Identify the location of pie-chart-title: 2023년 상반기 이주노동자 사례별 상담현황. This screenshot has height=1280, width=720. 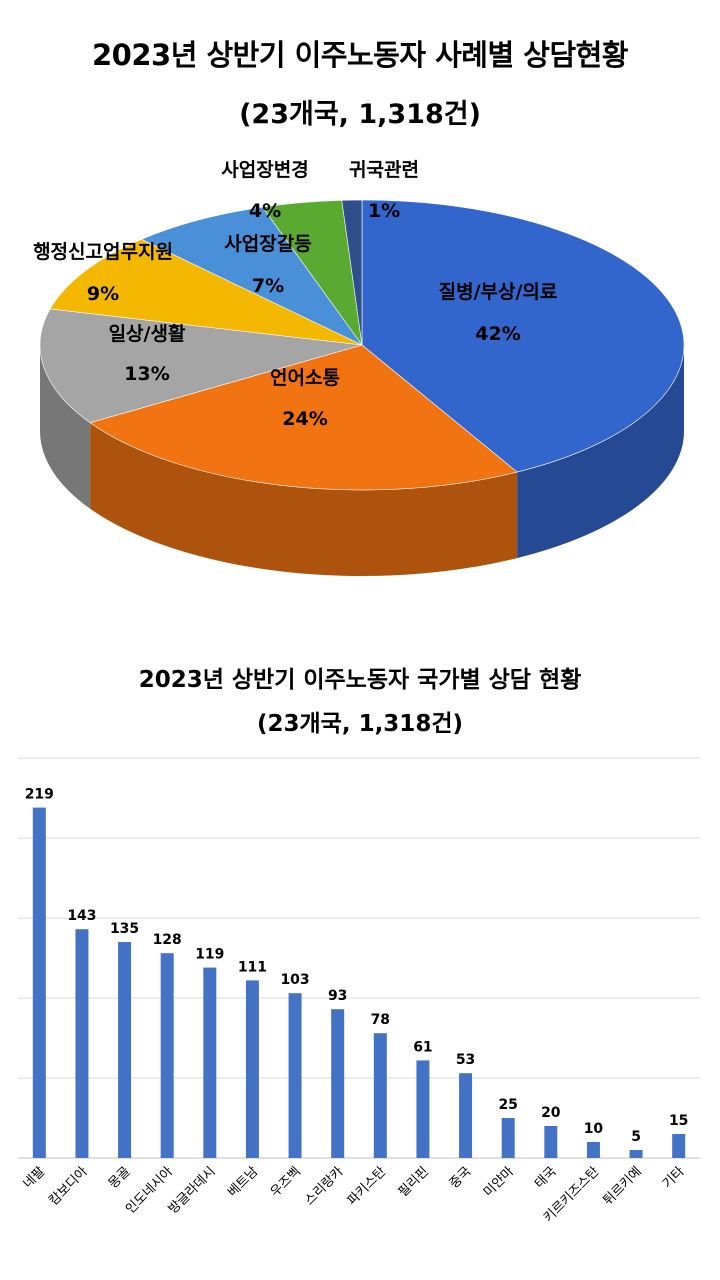
(360, 55).